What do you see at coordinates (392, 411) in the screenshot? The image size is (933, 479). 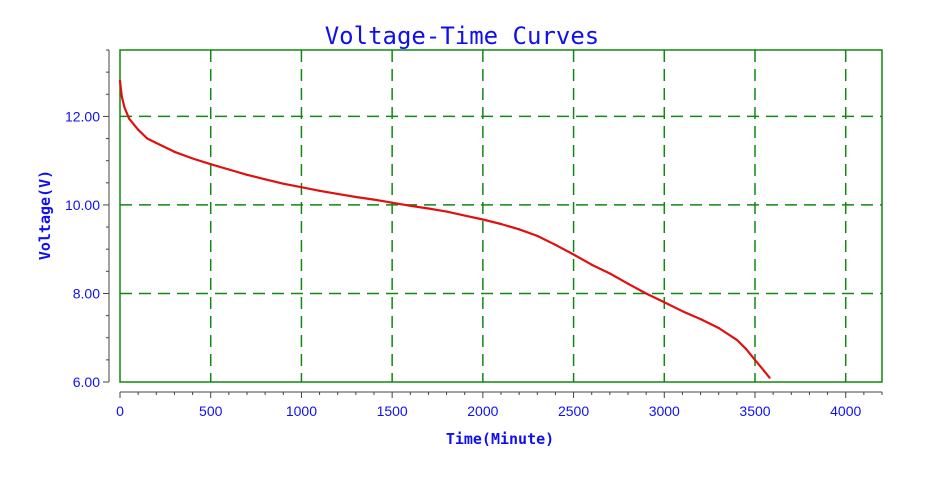 I see `x-tick-label: 1500` at bounding box center [392, 411].